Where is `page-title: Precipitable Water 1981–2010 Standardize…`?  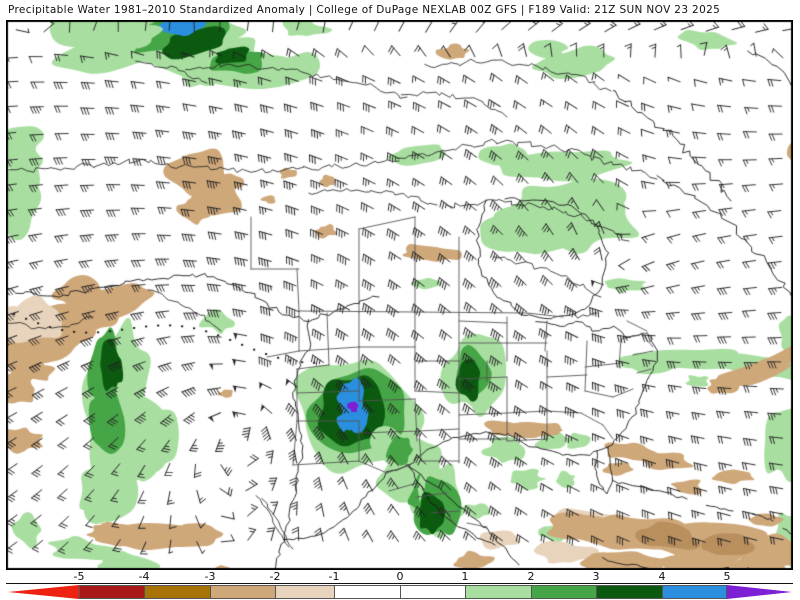
page-title: Precipitable Water 1981–2010 Standardize… is located at coordinates (364, 10).